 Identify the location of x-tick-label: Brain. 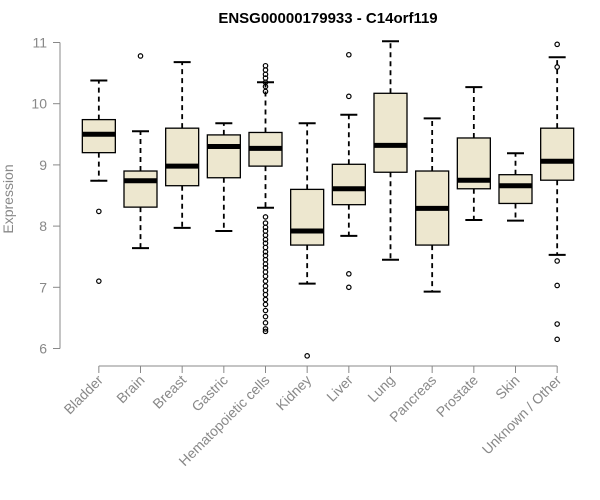
(130, 389).